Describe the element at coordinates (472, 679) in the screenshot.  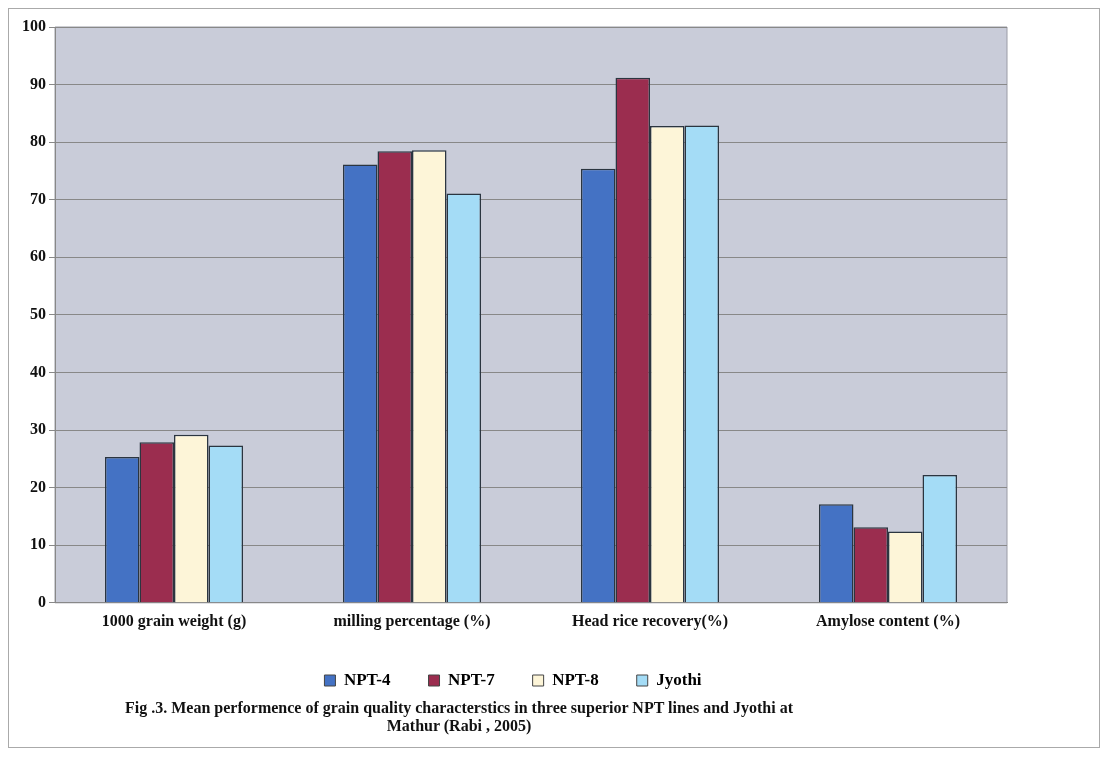
I see `legend-label: NPT-7` at that location.